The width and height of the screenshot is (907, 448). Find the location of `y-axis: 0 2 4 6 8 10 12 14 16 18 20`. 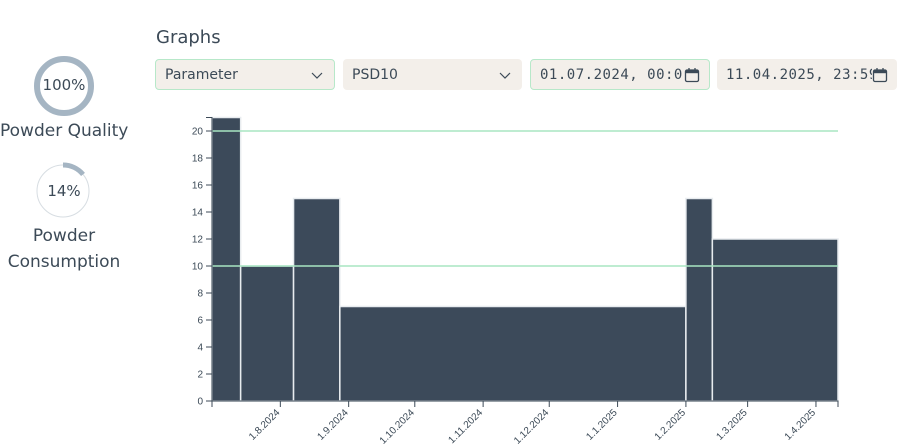

y-axis: 0 2 4 6 8 10 12 14 16 18 20 is located at coordinates (202, 262).